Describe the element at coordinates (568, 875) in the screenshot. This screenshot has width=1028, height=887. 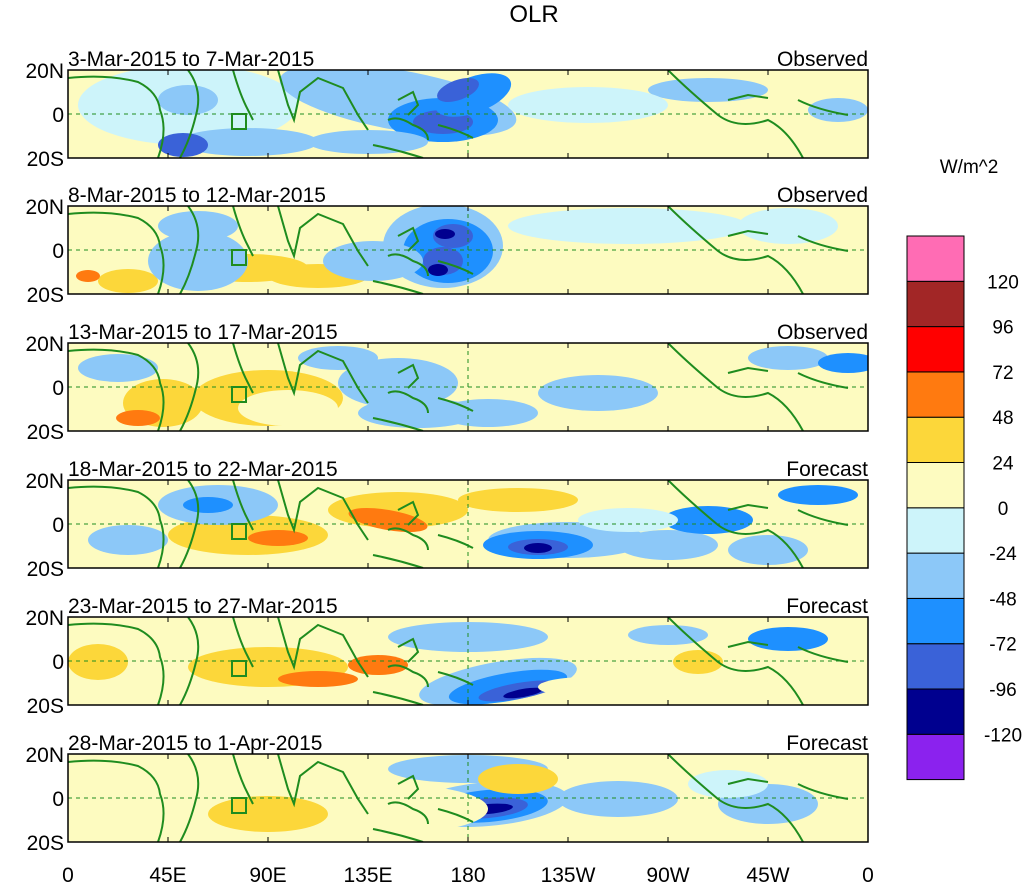
I see `longitude-label: 135W` at that location.